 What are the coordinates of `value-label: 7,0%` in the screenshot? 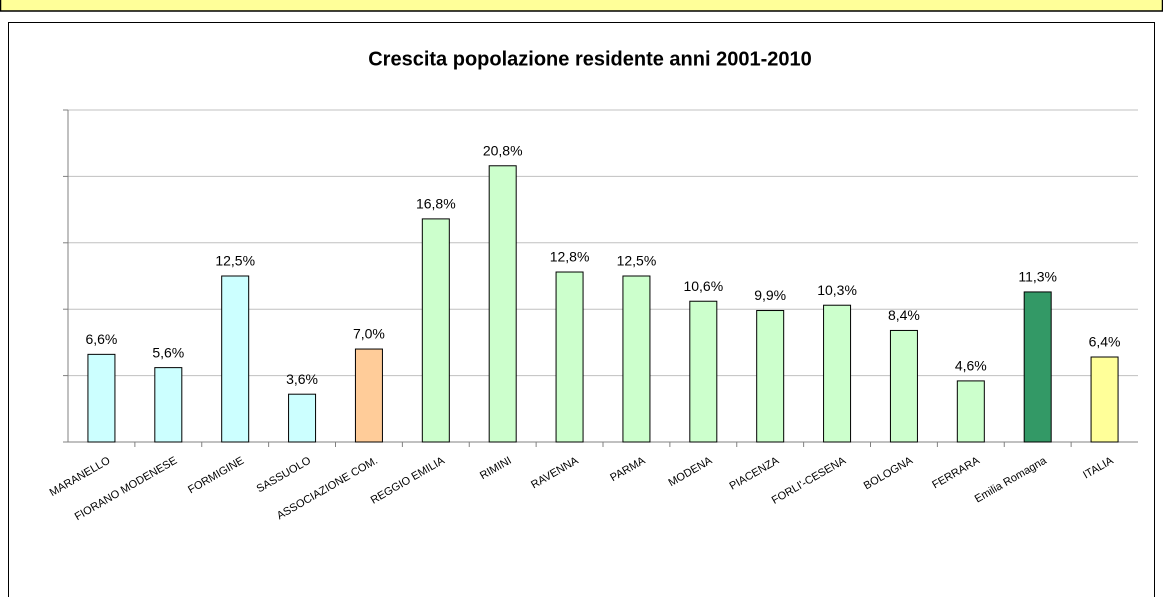 It's located at (369, 334).